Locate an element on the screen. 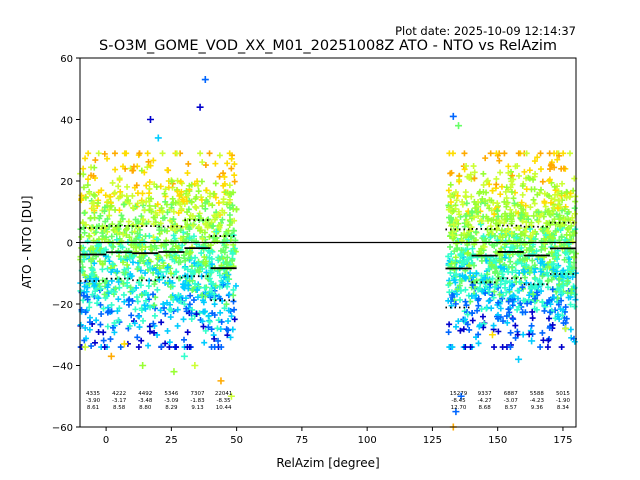 This screenshot has width=640, height=480. plot-date: Plot date: 2025-10-09 12:14:37 is located at coordinates (485, 31).